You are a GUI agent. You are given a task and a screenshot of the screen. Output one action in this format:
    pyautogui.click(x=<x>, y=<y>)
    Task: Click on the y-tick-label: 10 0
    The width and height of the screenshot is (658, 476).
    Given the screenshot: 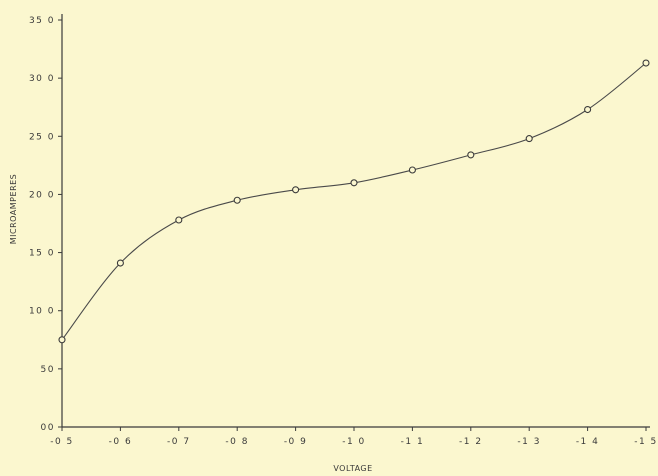 What is the action you would take?
    pyautogui.click(x=42, y=312)
    